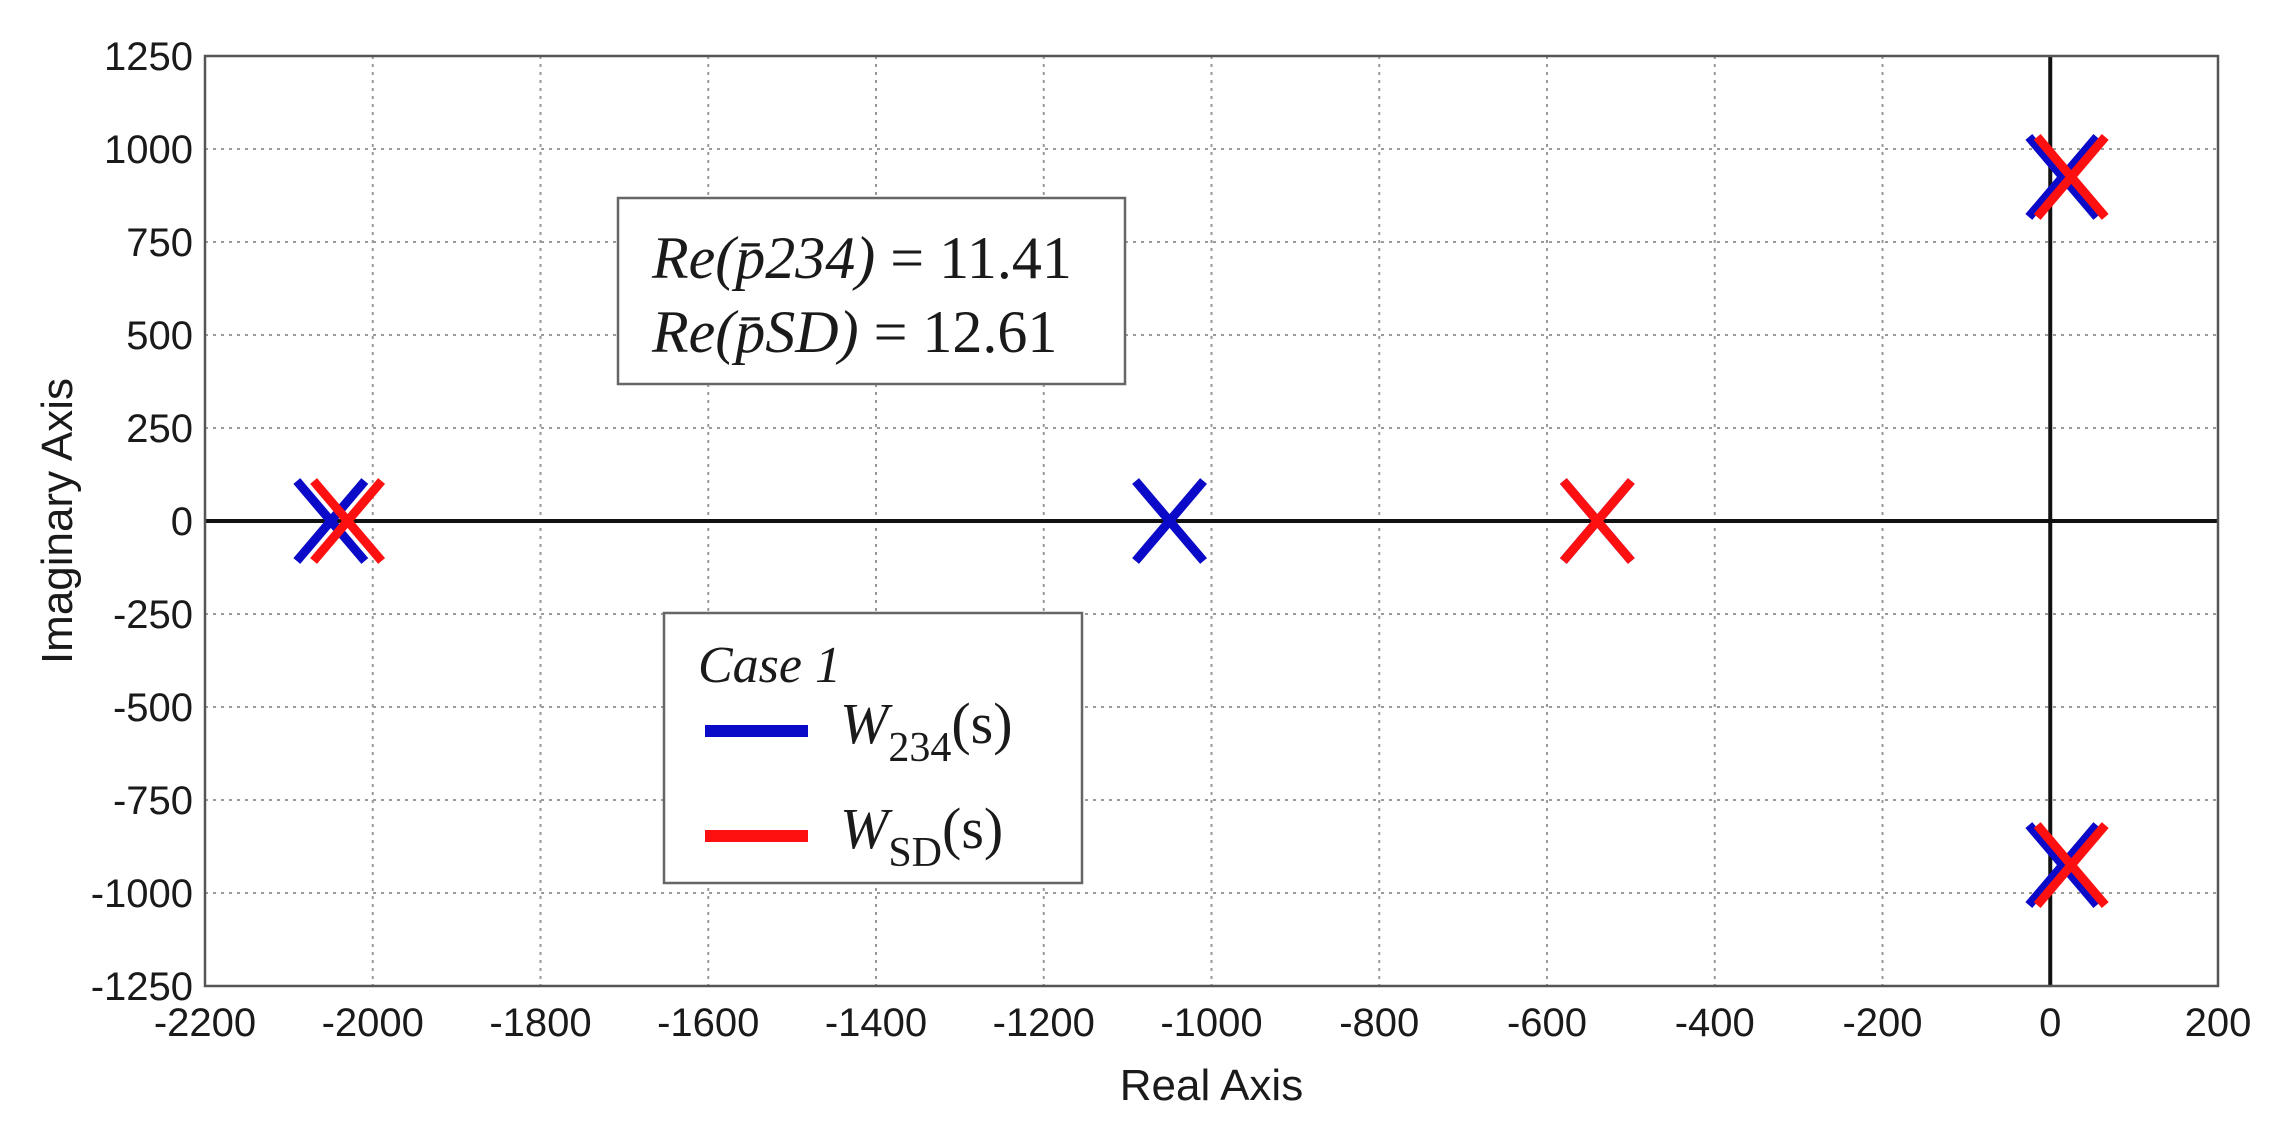 The width and height of the screenshot is (2283, 1140). I want to click on legend-entry-wsd-tail: (s), so click(972, 828).